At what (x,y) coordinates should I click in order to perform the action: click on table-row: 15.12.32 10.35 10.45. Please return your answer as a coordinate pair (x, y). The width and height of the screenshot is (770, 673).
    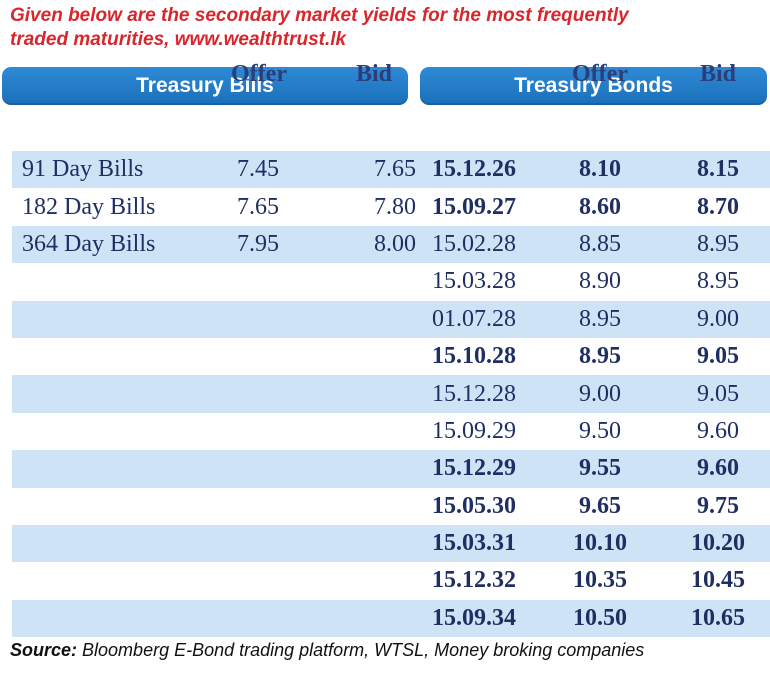
    Looking at the image, I should click on (391, 581).